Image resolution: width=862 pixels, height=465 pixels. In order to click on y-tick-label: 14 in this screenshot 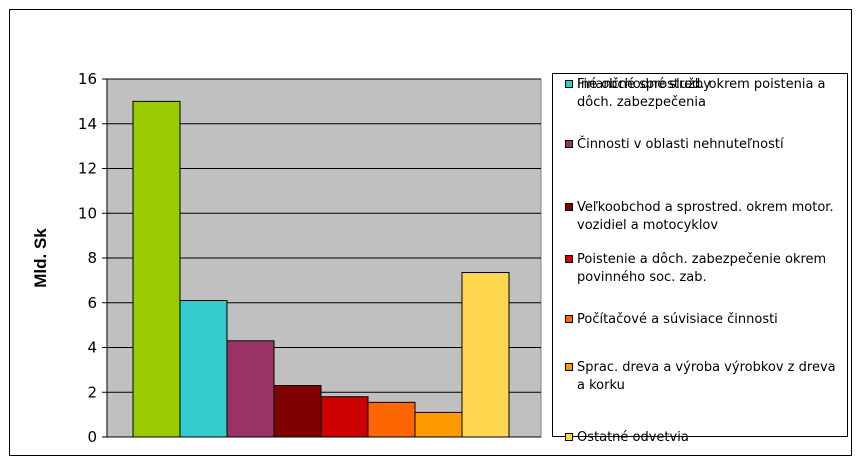, I will do `click(87, 124)`.